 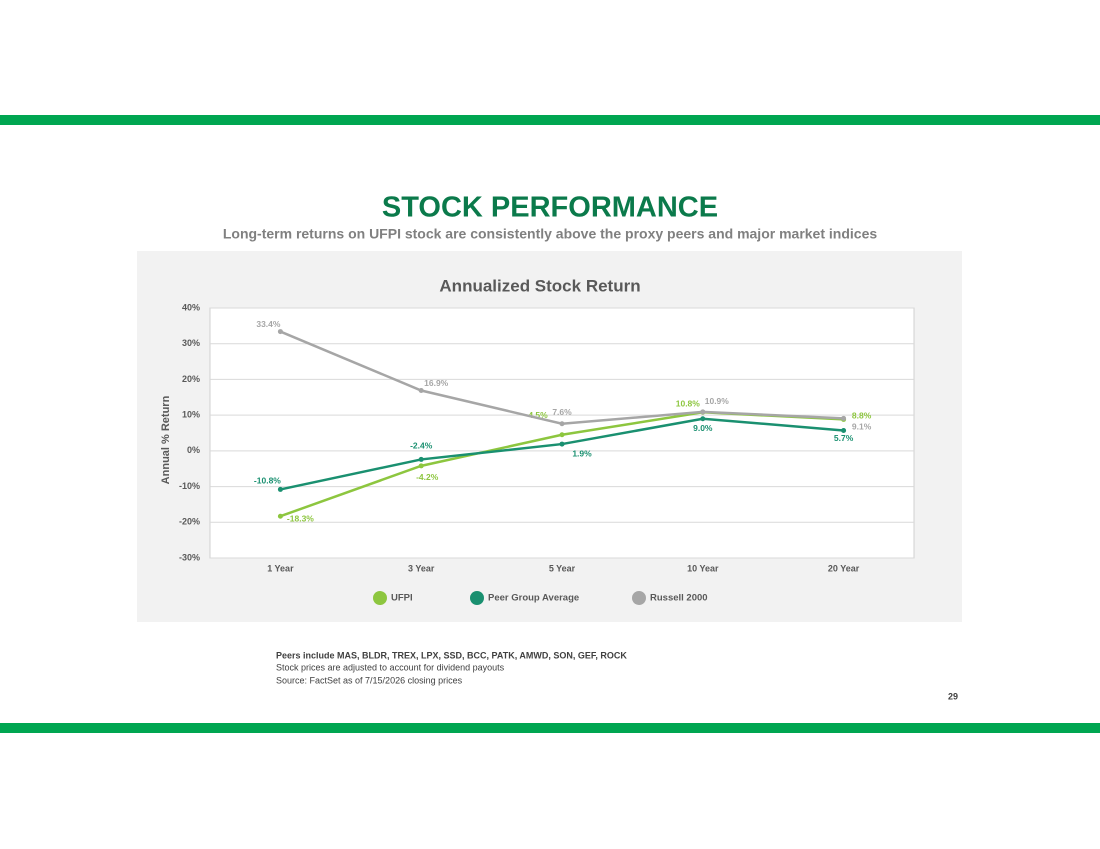 What do you see at coordinates (703, 568) in the screenshot?
I see `x-tick-label: 10 Year` at bounding box center [703, 568].